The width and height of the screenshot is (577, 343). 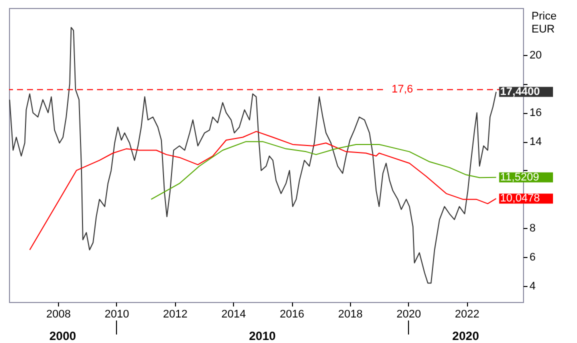 What do you see at coordinates (402, 90) in the screenshot?
I see `ref-line-label: 17,6` at bounding box center [402, 90].